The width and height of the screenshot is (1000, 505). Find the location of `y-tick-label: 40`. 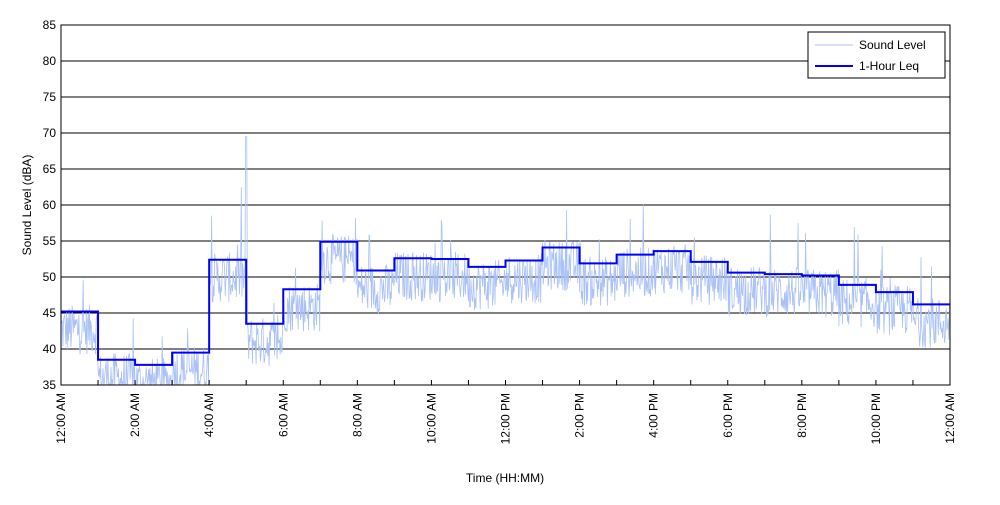

y-tick-label: 40 is located at coordinates (50, 349).